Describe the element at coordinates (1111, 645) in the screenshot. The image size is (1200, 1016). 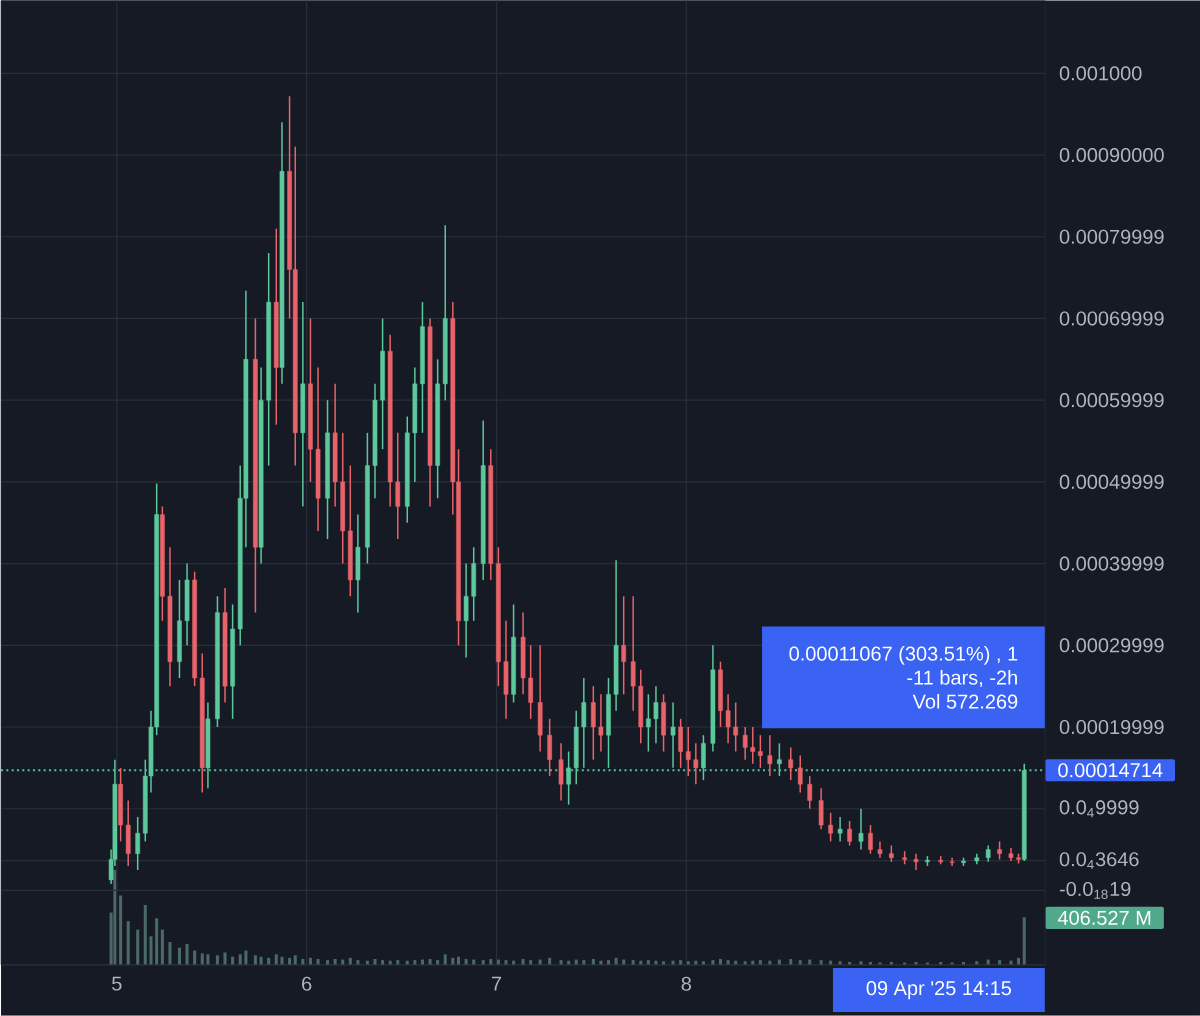
I see `y-tick-label: 0.00029999` at that location.